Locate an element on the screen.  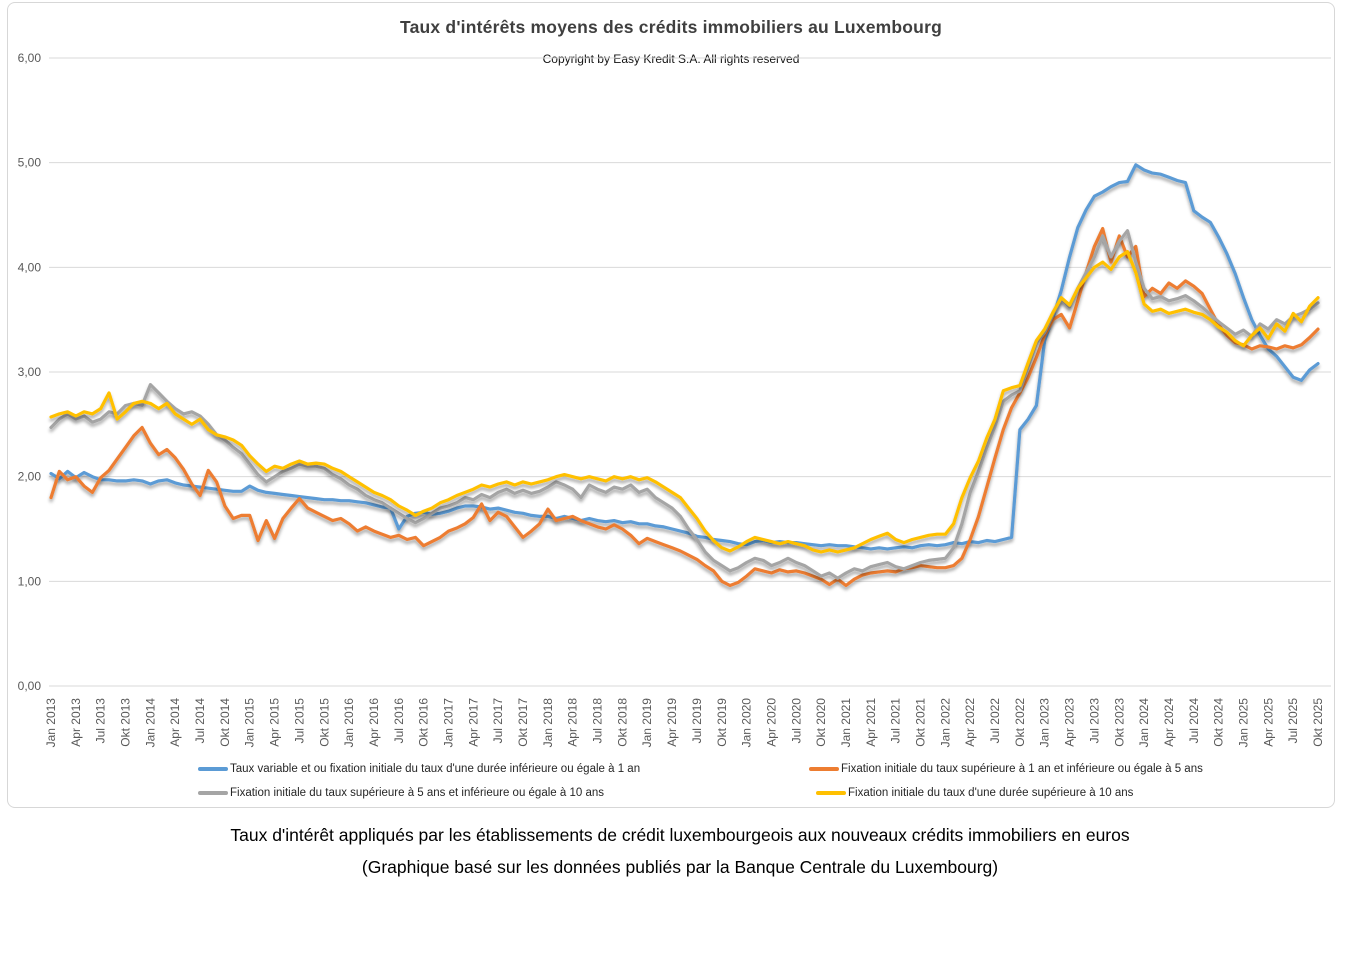
x-tick-label: Okt 2024 is located at coordinates (1219, 722).